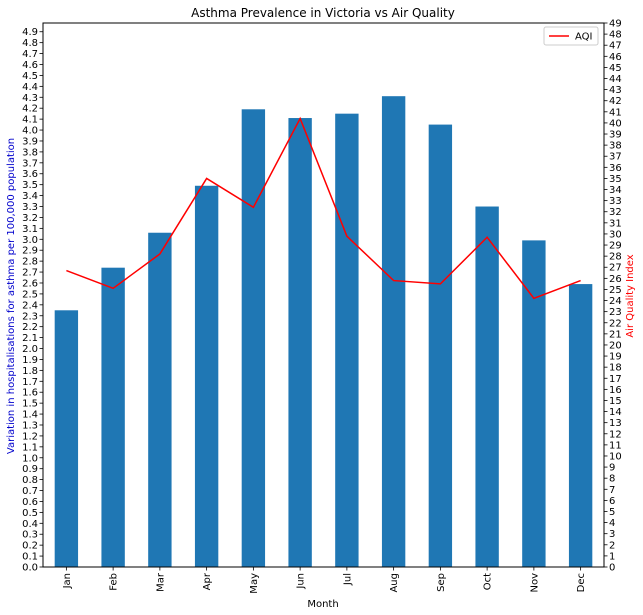 Image resolution: width=643 pixels, height=615 pixels. I want to click on y2-tick-label: 42, so click(615, 101).